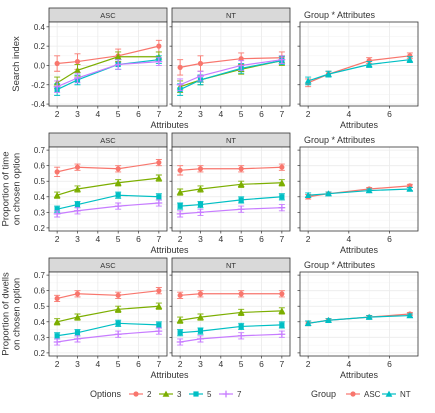 This screenshot has width=435, height=413. I want to click on y-tick-label: 0.4, so click(40, 322).